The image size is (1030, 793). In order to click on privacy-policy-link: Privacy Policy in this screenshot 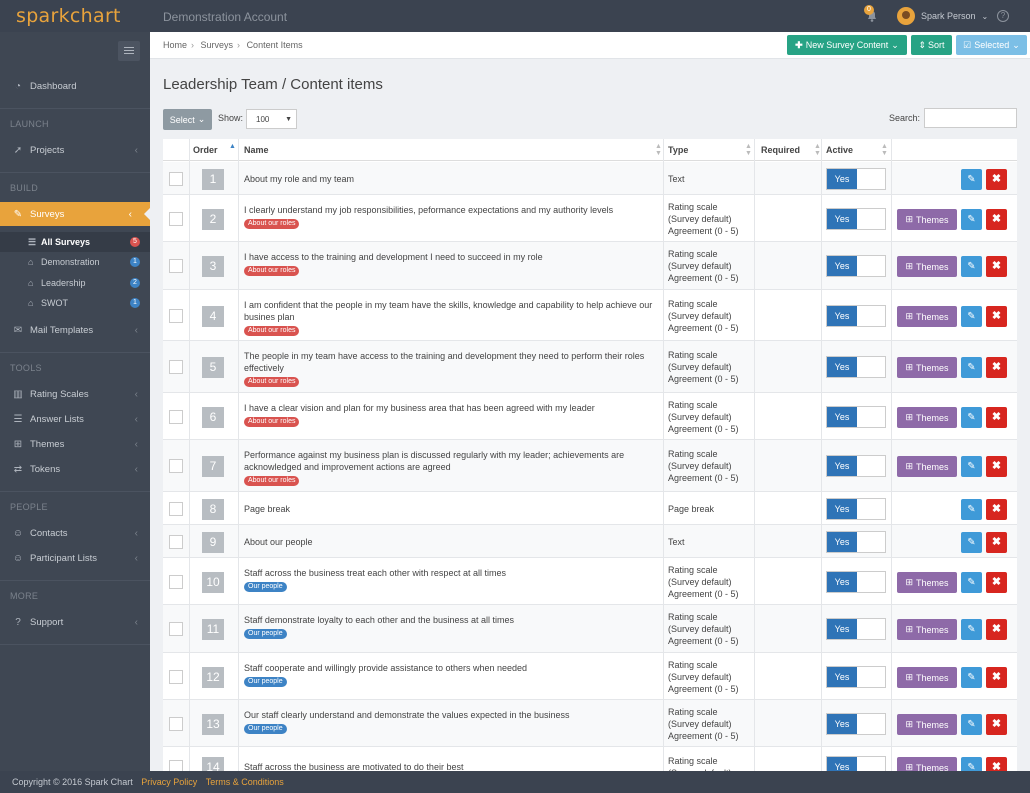, I will do `click(169, 782)`.